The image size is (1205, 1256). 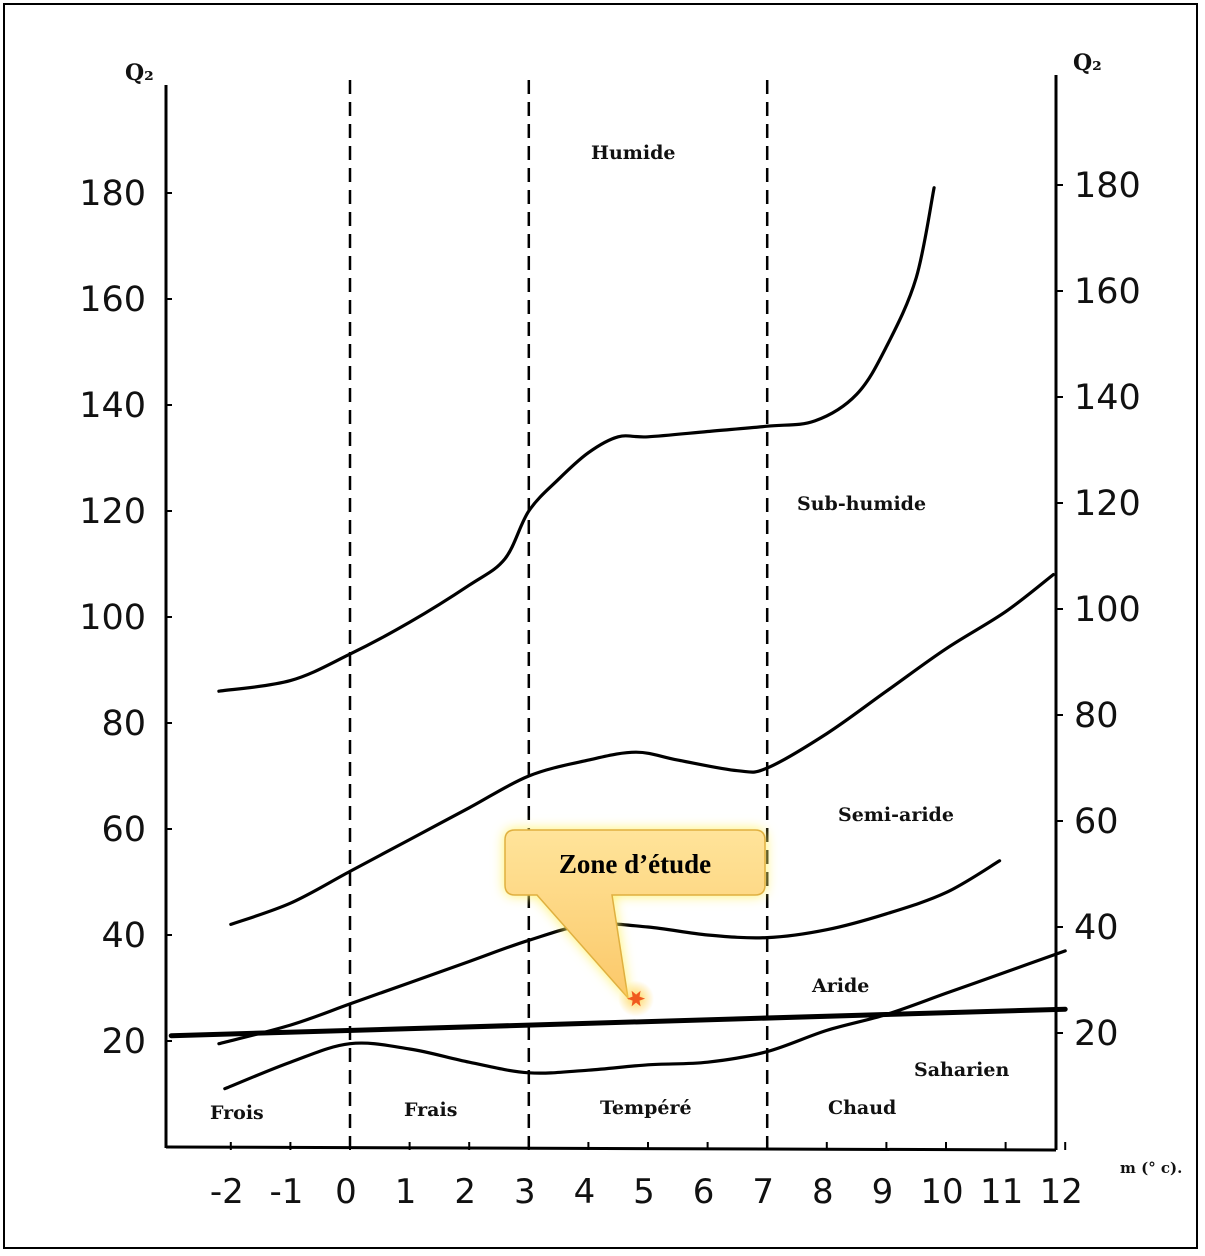 What do you see at coordinates (112, 406) in the screenshot?
I see `y-tick-label-left: 140` at bounding box center [112, 406].